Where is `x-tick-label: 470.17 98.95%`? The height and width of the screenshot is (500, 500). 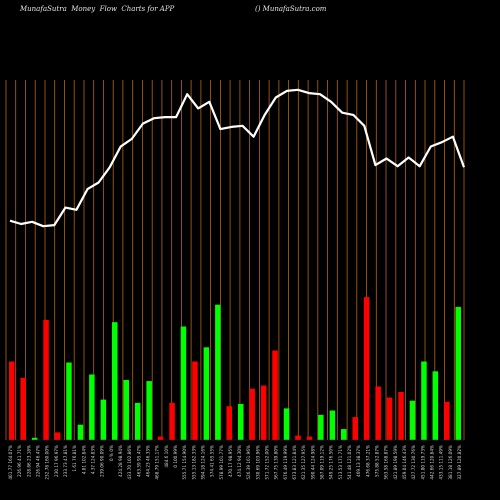
x-tick-label: 470.17 98.95% is located at coordinates (230, 461).